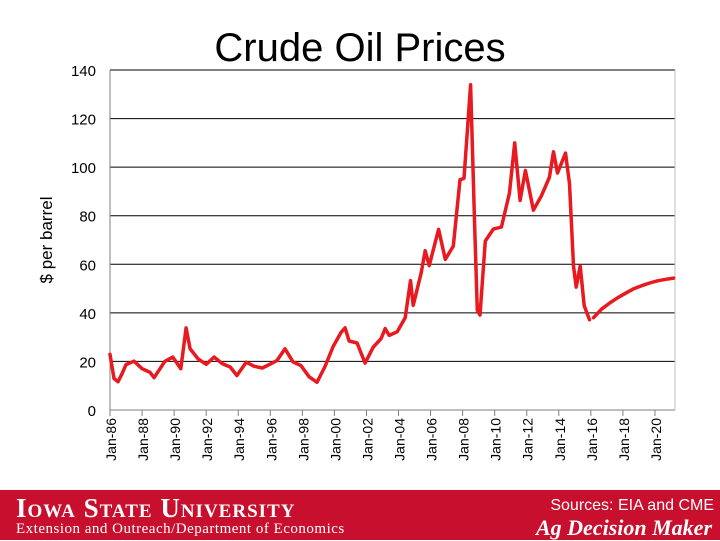  Describe the element at coordinates (624, 527) in the screenshot. I see `brand-text: Ag Decision Maker` at that location.